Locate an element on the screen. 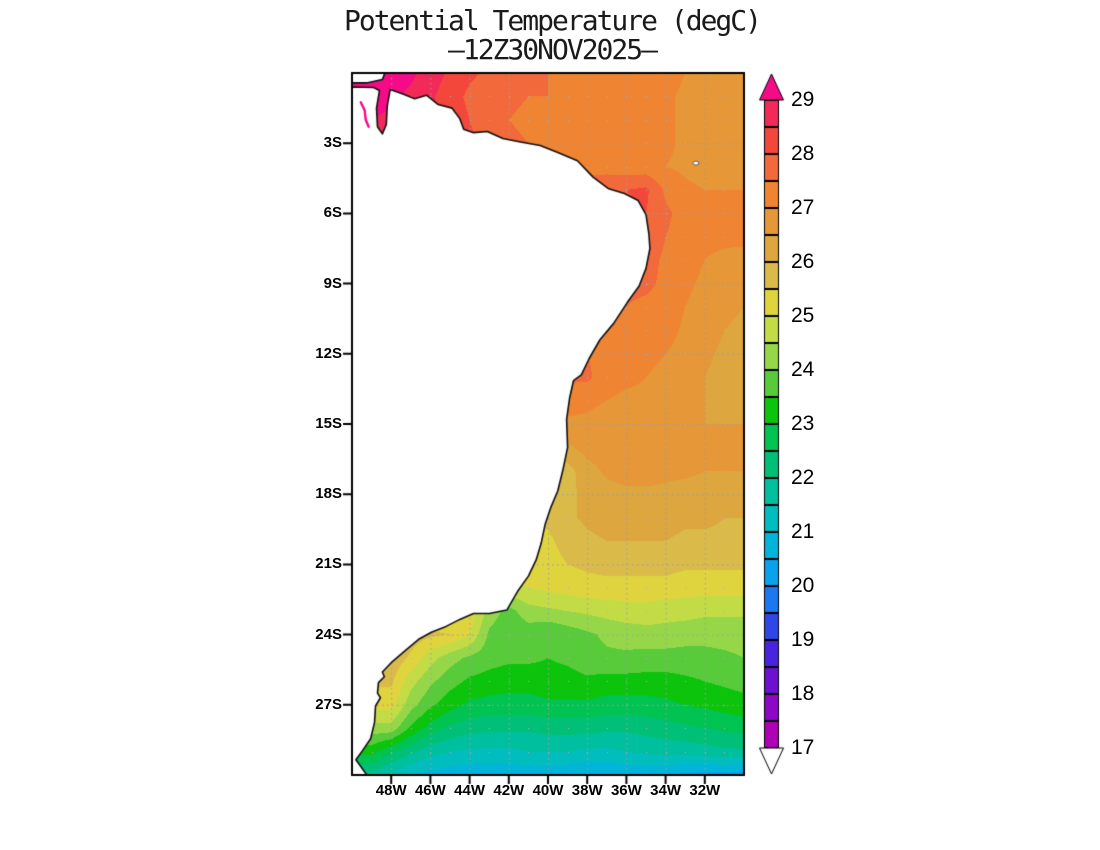  x-tick-label-36W: 36W is located at coordinates (626, 790).